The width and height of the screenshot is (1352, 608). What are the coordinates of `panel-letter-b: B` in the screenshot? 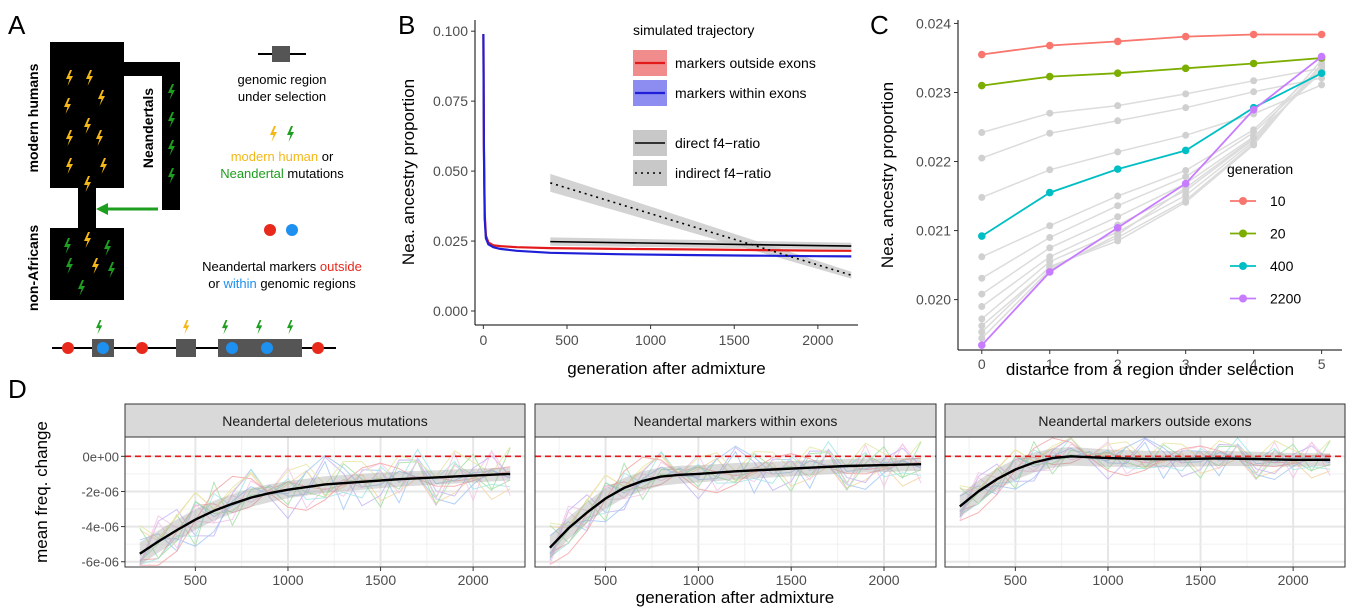 It's located at (406, 25).